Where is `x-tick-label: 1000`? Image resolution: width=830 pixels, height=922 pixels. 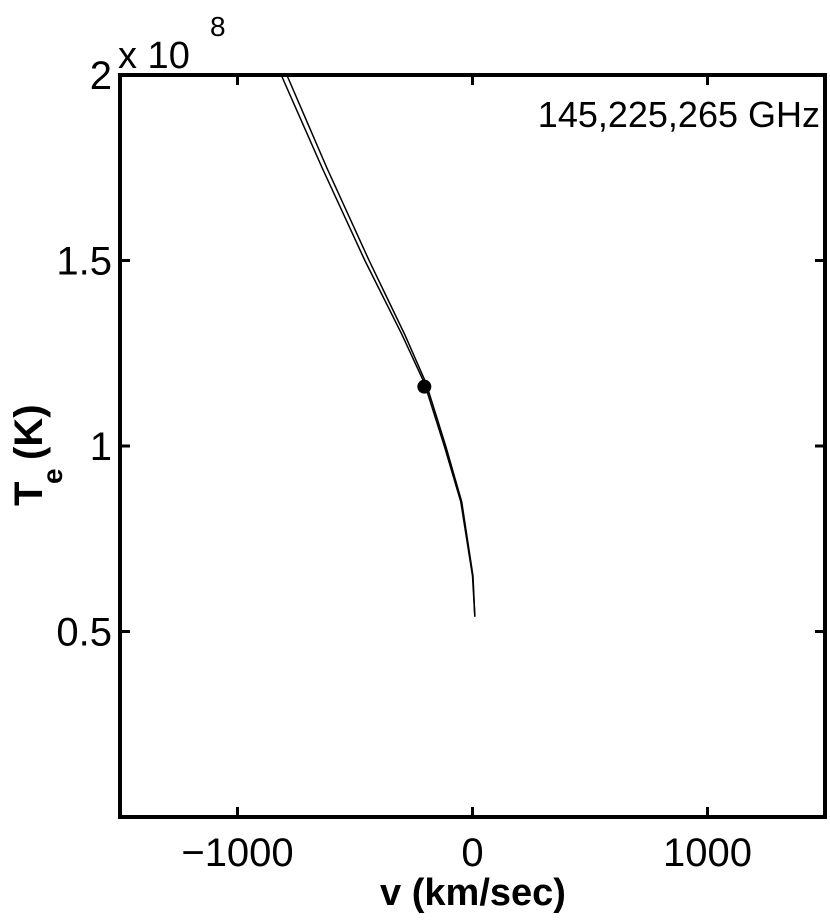 x-tick-label: 1000 is located at coordinates (707, 853).